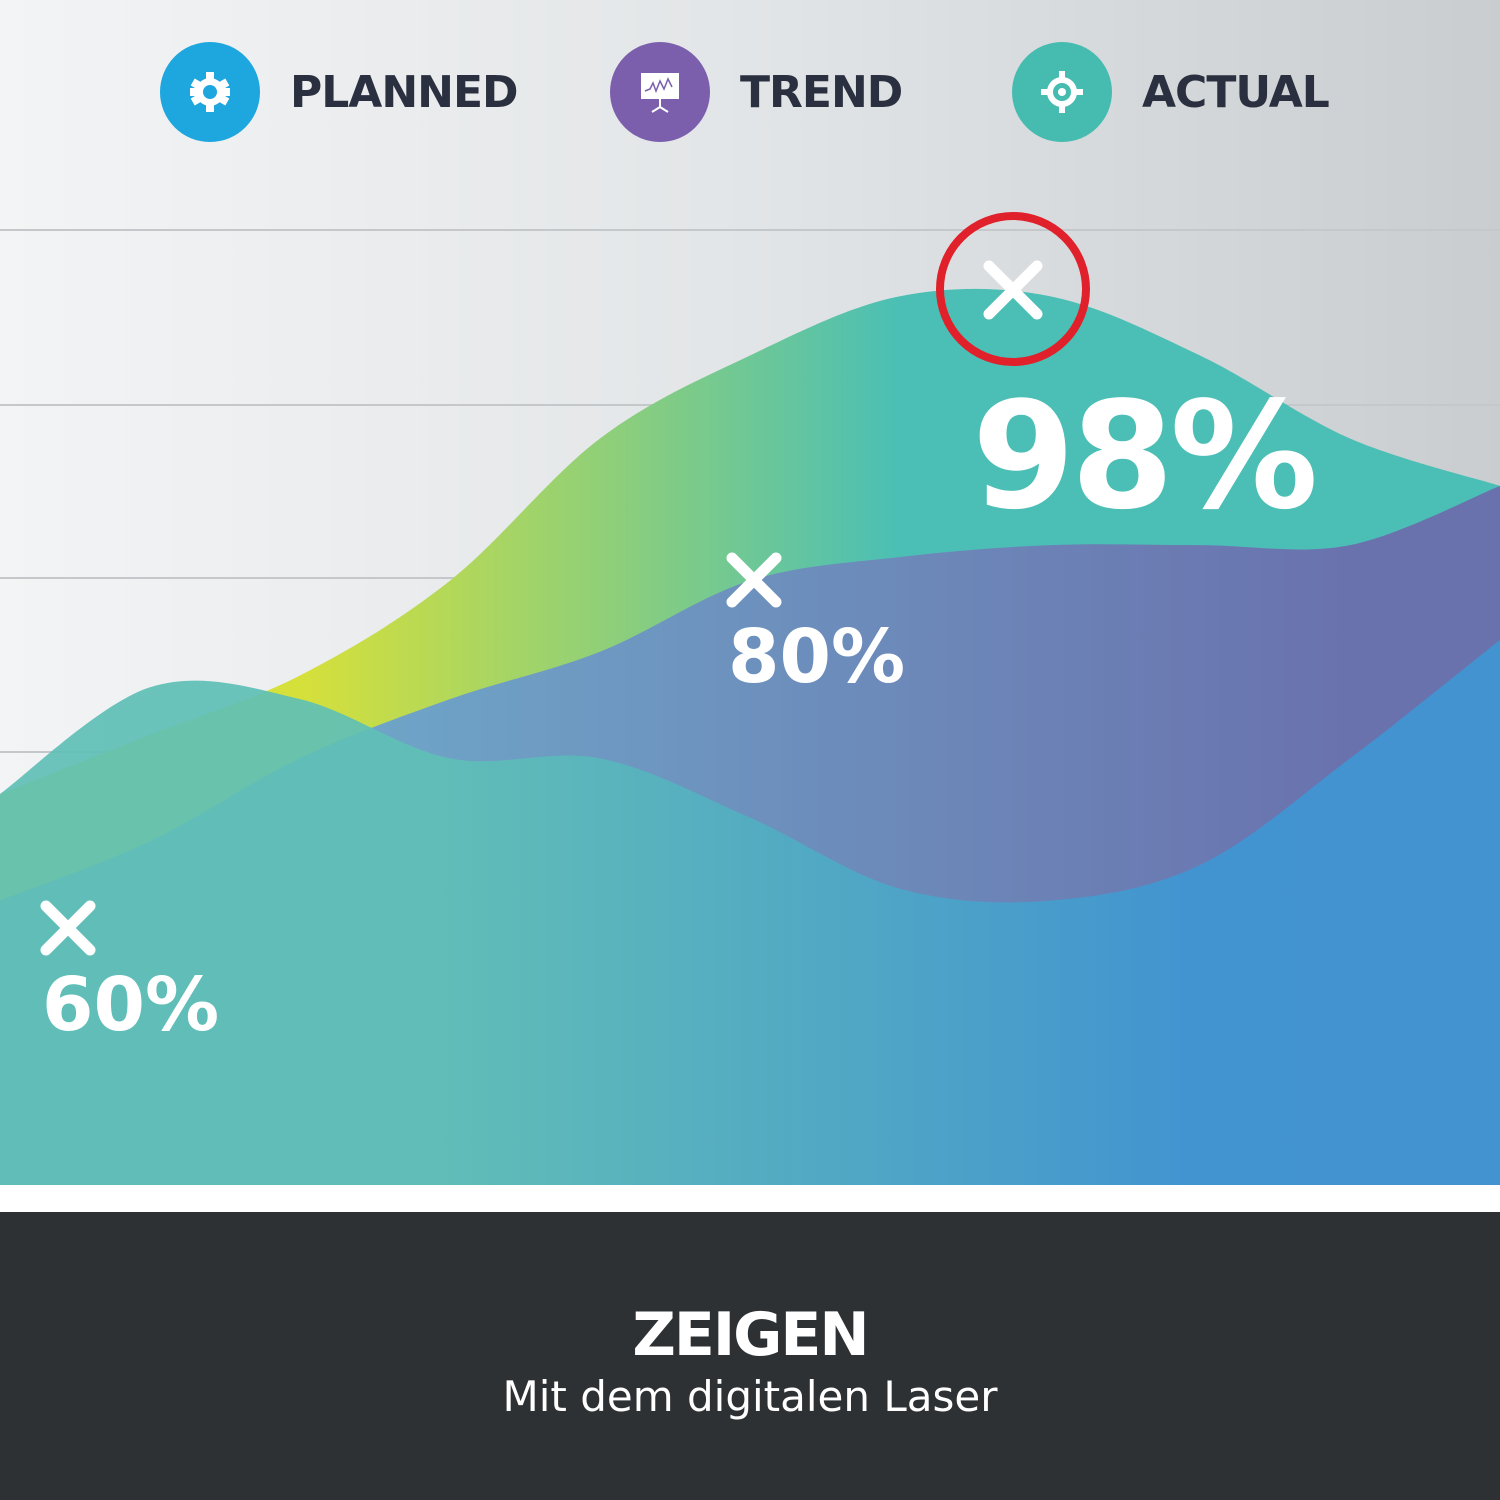 The width and height of the screenshot is (1500, 1500). I want to click on legend-trend: TREND, so click(756, 92).